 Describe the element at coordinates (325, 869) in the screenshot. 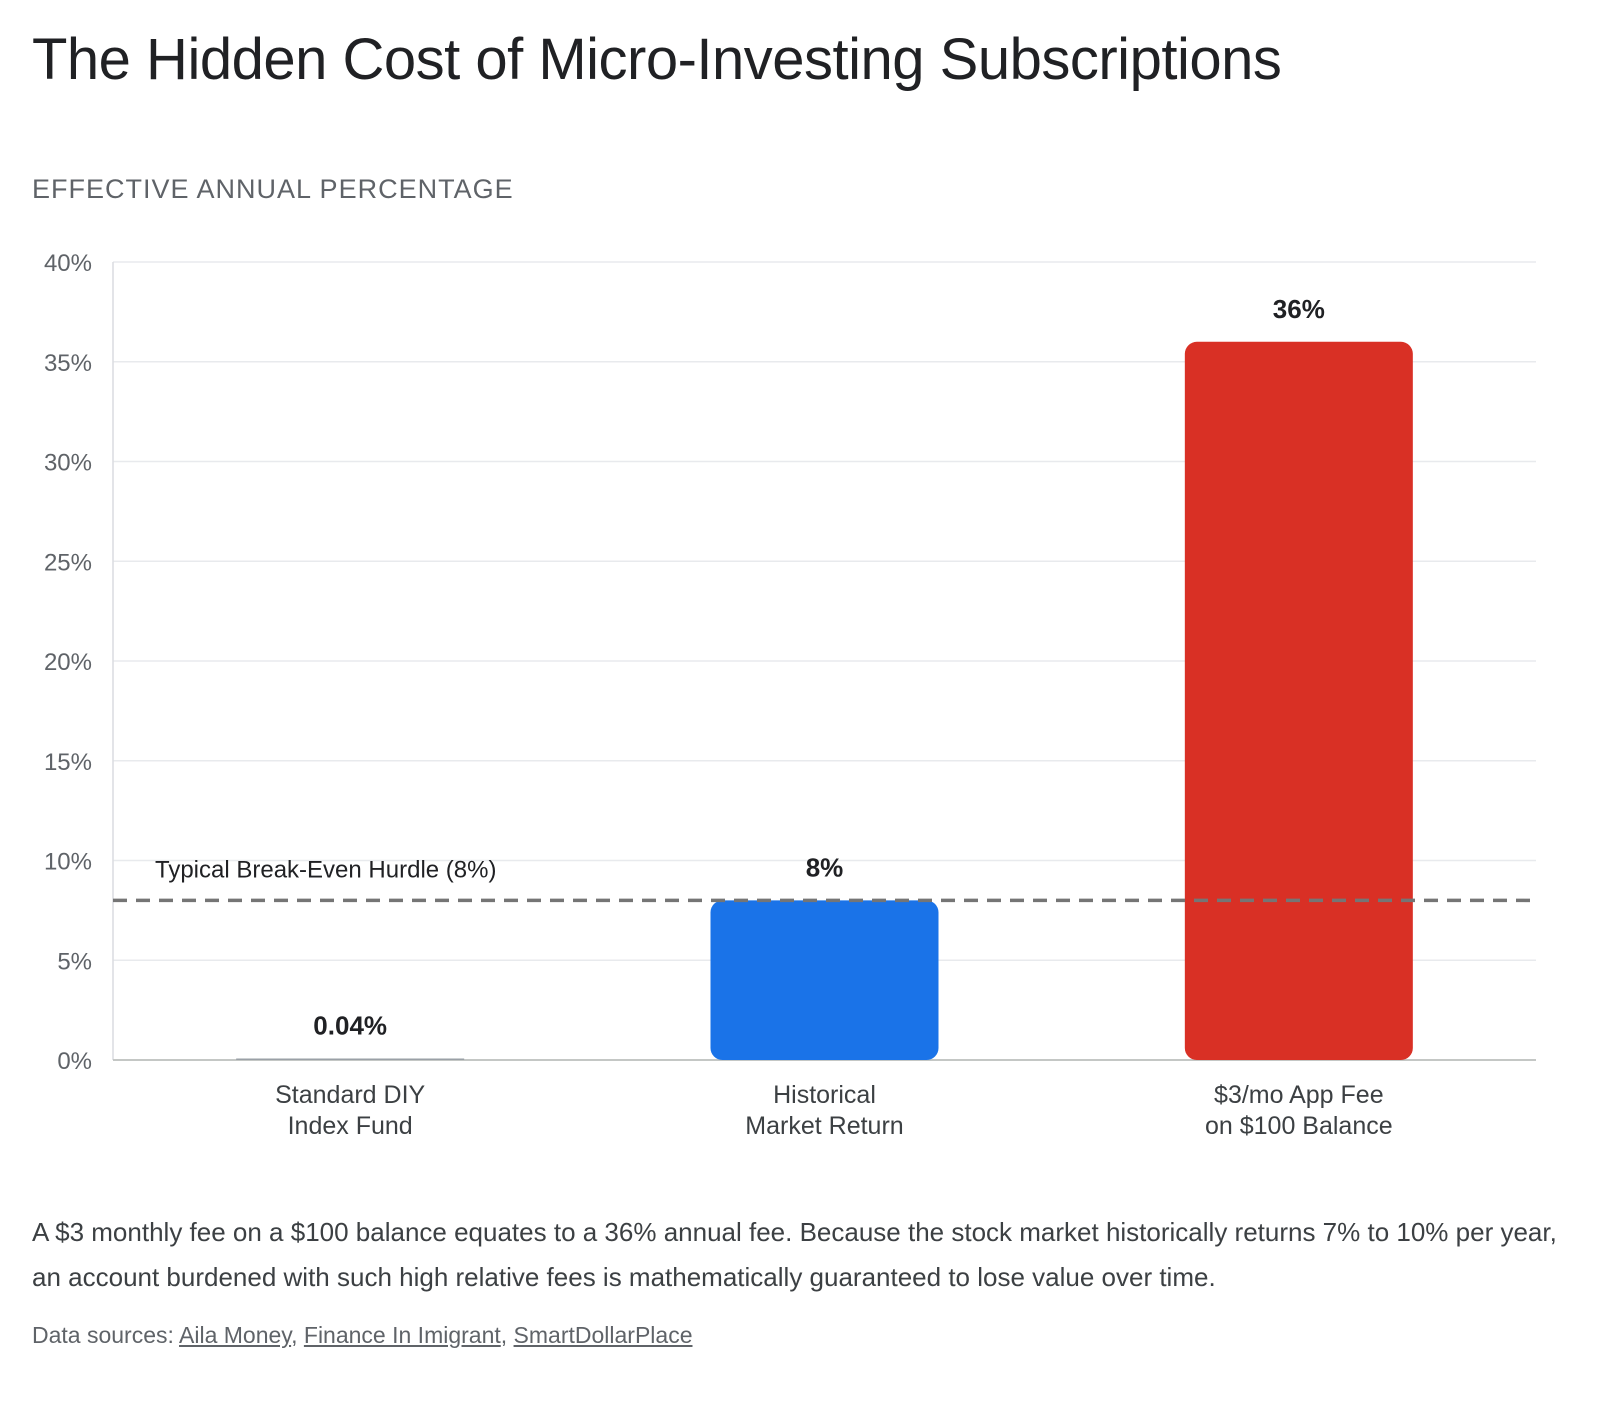

I see `reference-line-label: Typical Break-Even Hurdle (8%)` at that location.